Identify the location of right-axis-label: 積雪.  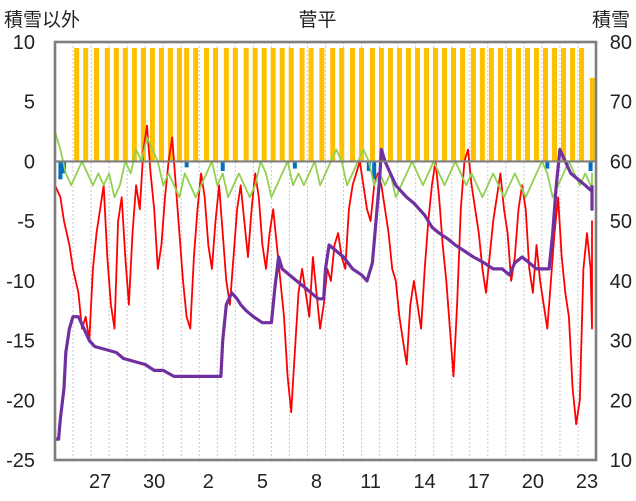
(611, 20).